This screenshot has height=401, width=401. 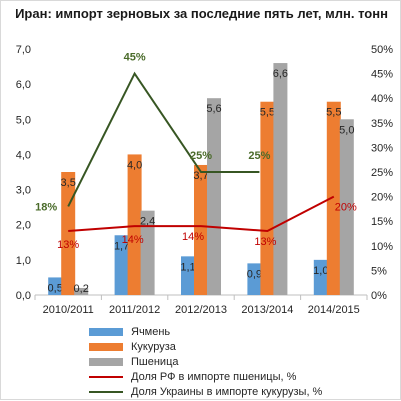 I want to click on legend-item-corn: Кукуруза, so click(x=205, y=346).